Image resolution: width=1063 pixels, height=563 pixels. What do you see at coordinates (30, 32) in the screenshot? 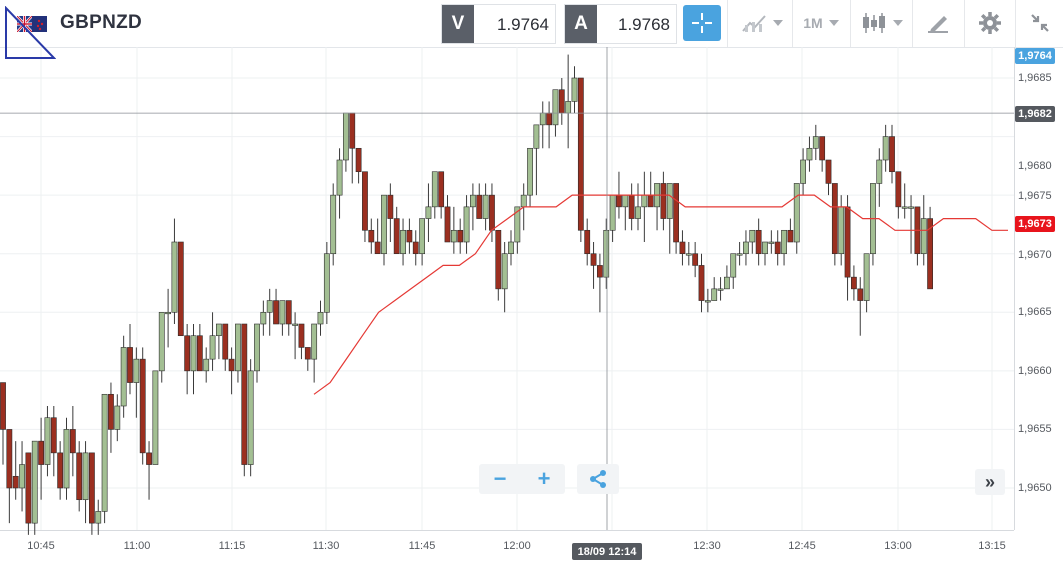
I see `corner-marker-icon` at bounding box center [30, 32].